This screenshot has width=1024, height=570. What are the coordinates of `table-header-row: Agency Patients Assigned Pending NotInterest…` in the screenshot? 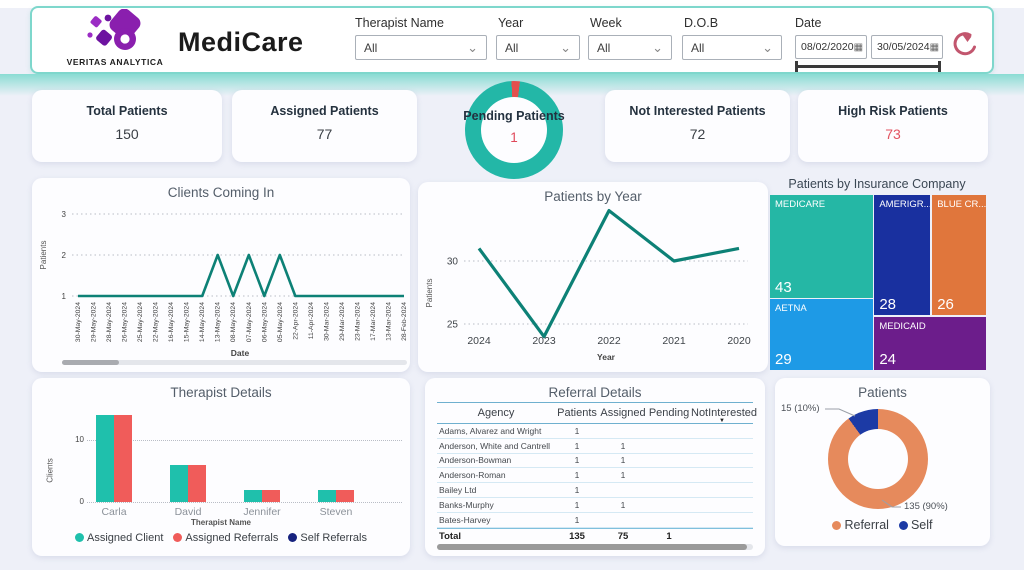 It's located at (597, 413).